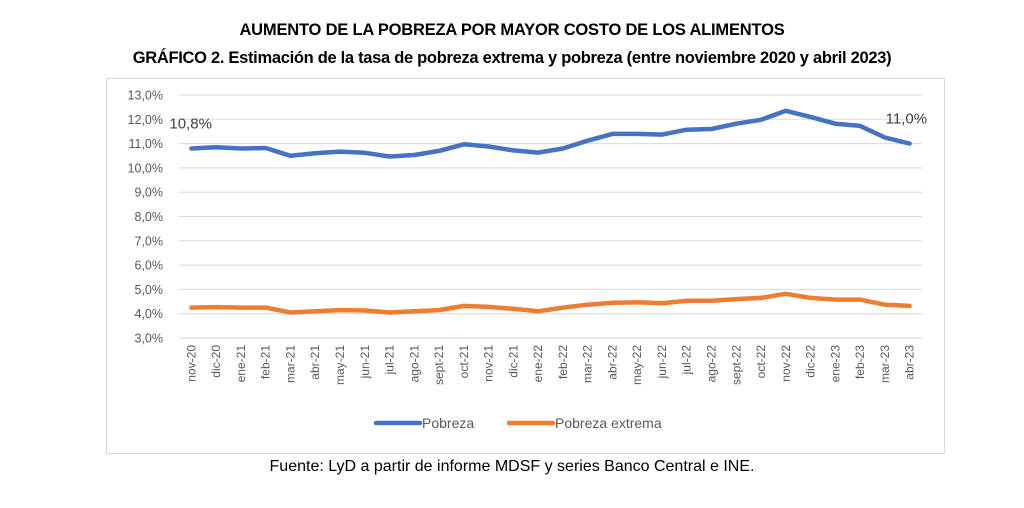  Describe the element at coordinates (145, 120) in the screenshot. I see `y-tick-label: 12,0%` at that location.